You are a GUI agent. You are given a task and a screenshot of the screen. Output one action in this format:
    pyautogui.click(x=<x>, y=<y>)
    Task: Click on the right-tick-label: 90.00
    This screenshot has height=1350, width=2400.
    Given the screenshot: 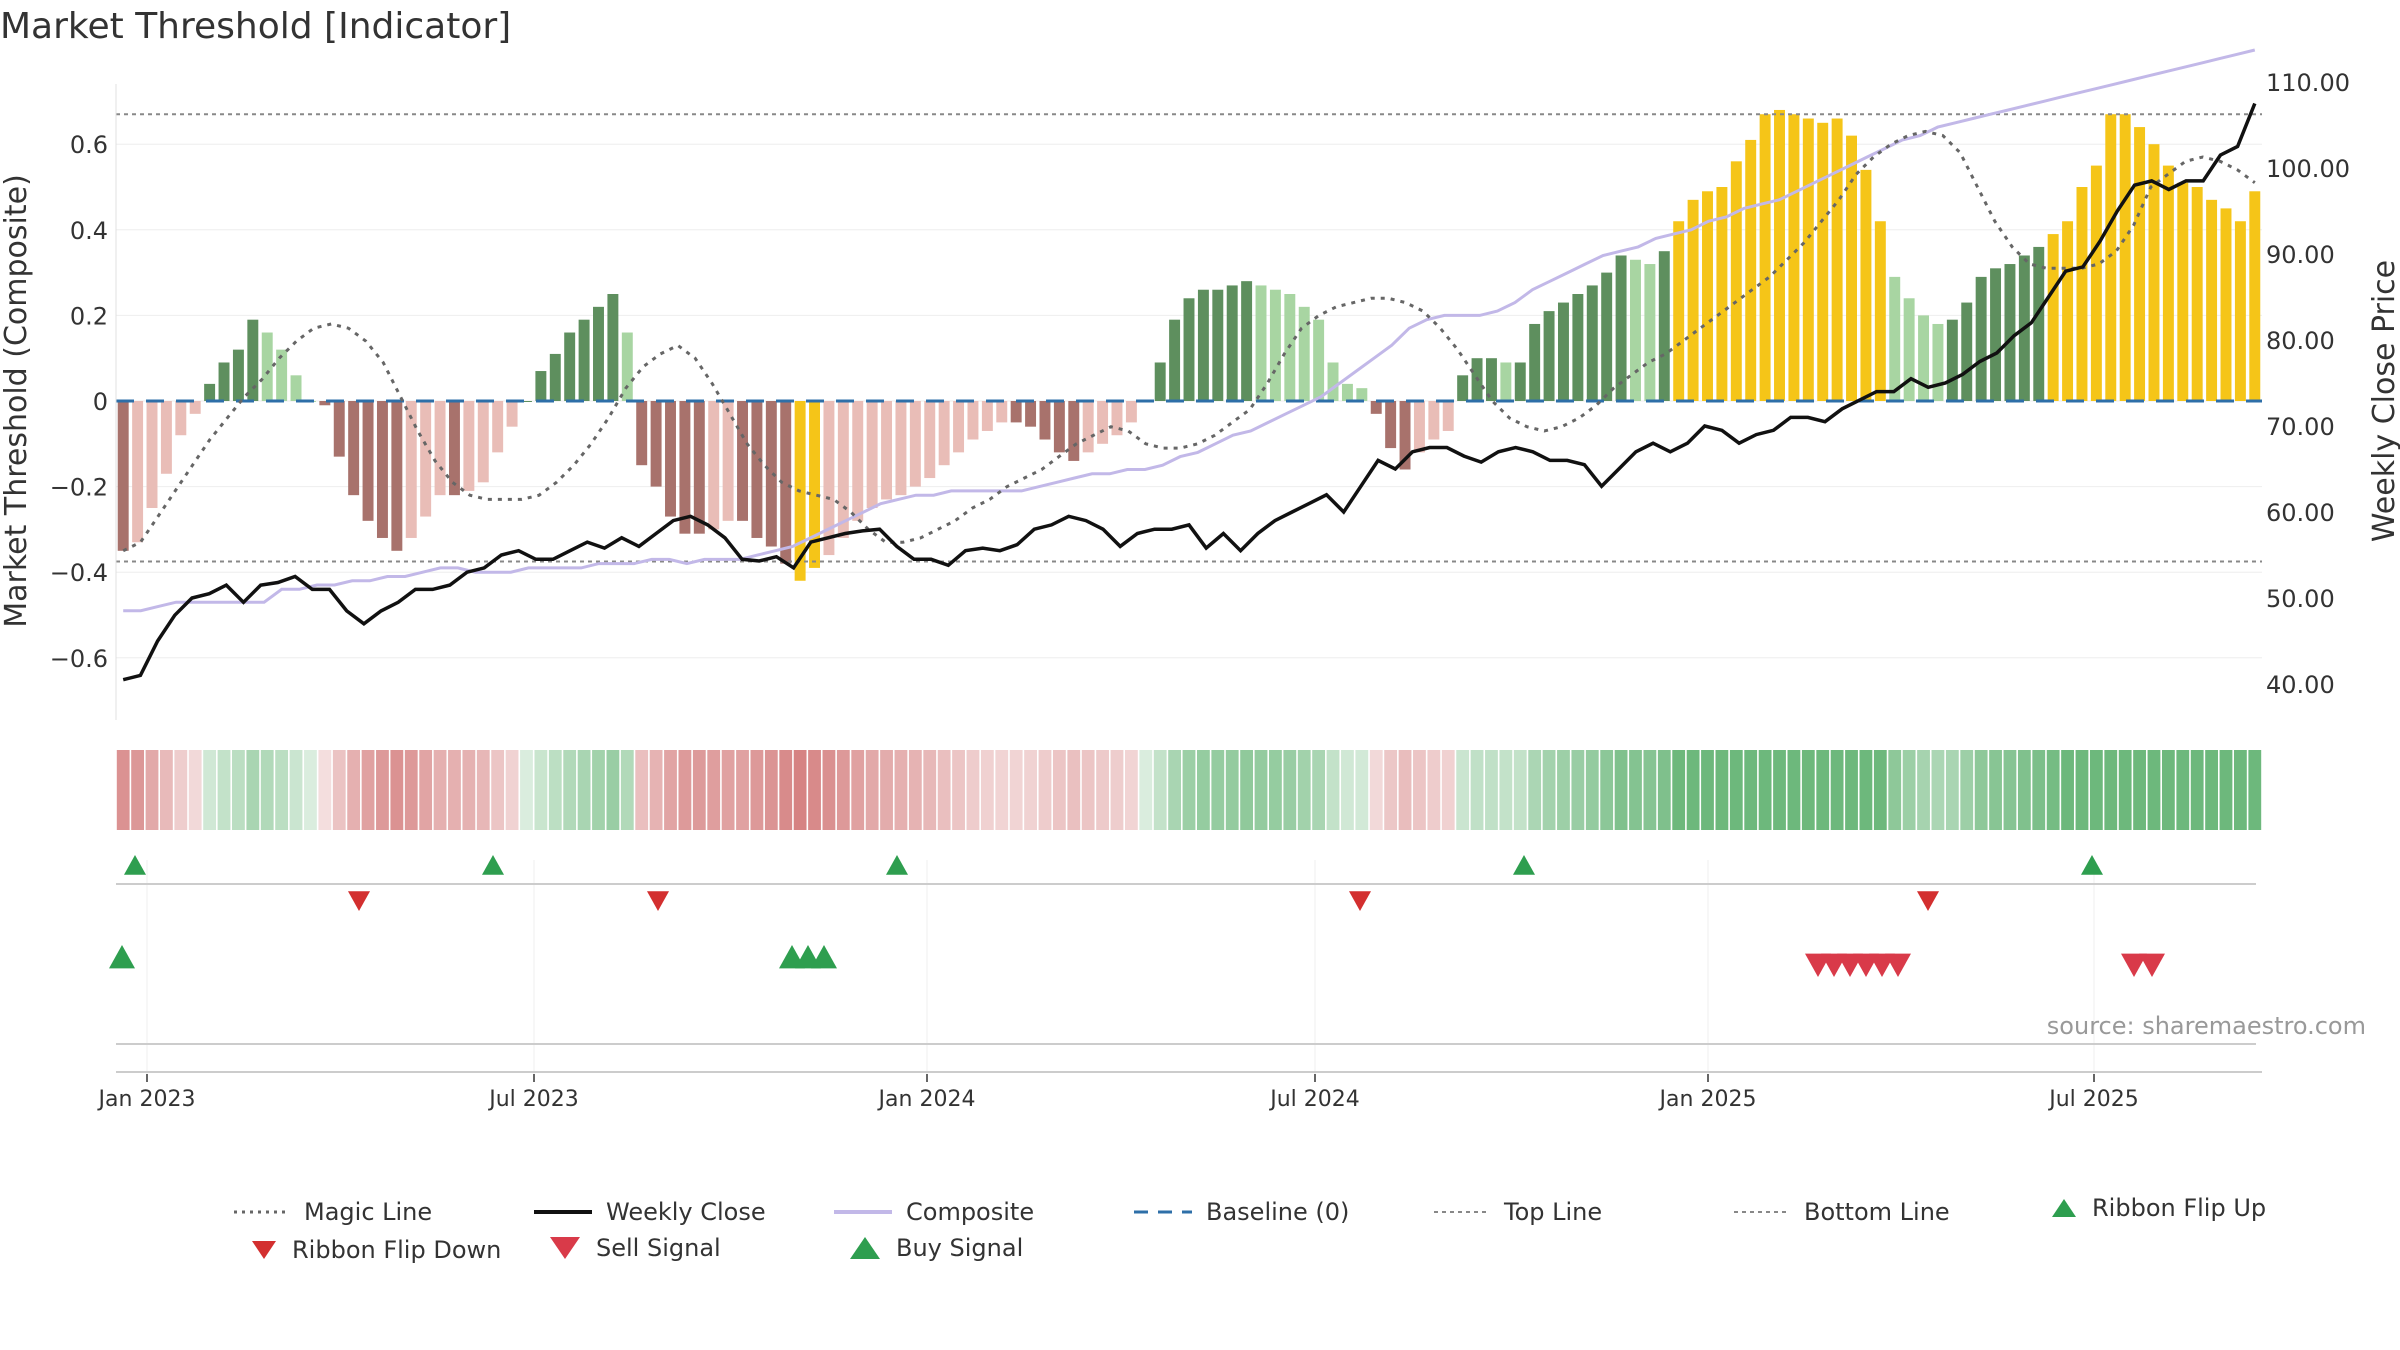 What is the action you would take?
    pyautogui.click(x=2300, y=255)
    